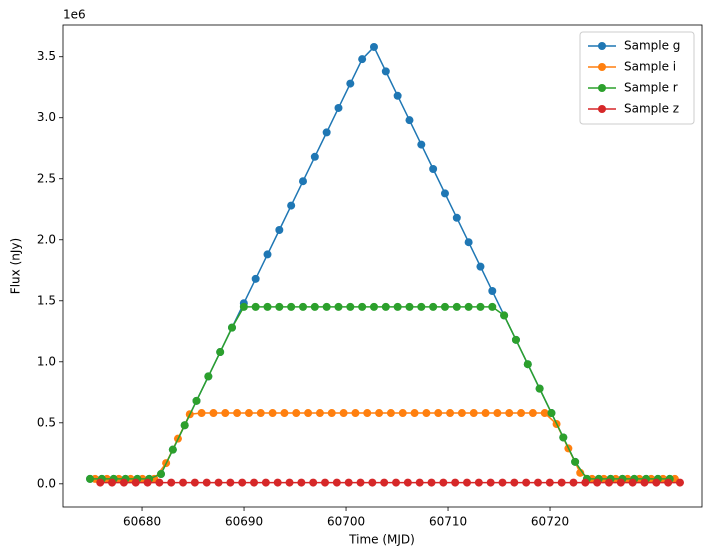 The image size is (711, 558). I want to click on y-tick-label: 3.0, so click(46, 117).